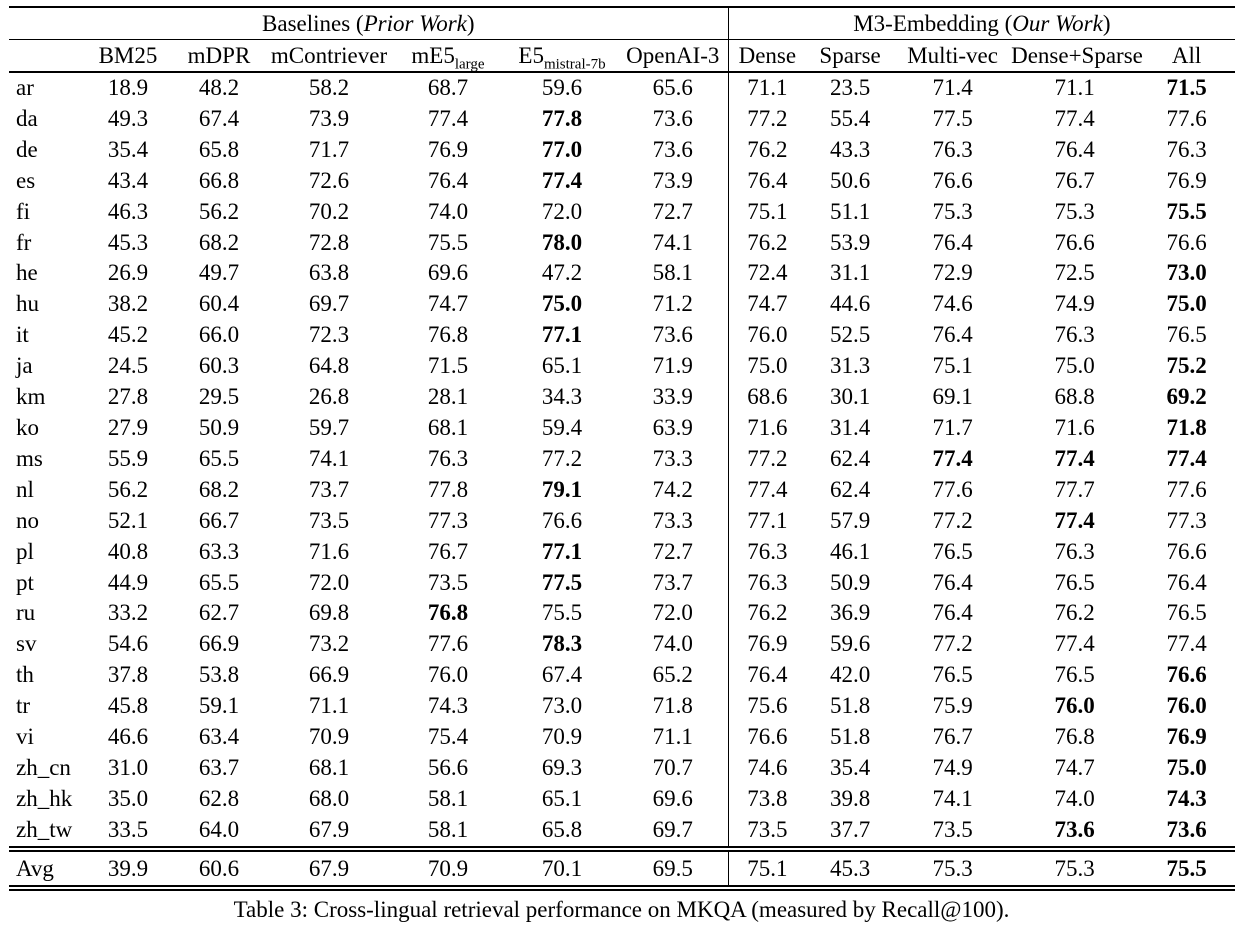  I want to click on table-cell: 55.4, so click(850, 118).